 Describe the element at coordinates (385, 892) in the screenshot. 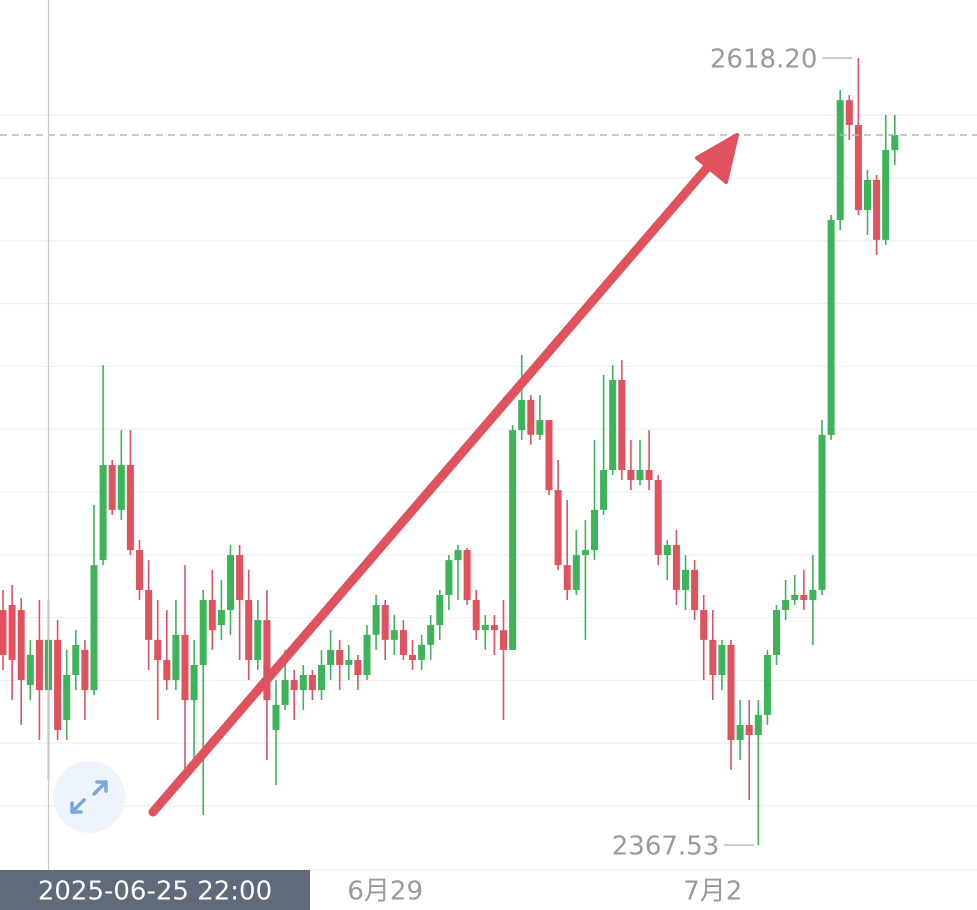

I see `x-tick-label: 6月29` at that location.